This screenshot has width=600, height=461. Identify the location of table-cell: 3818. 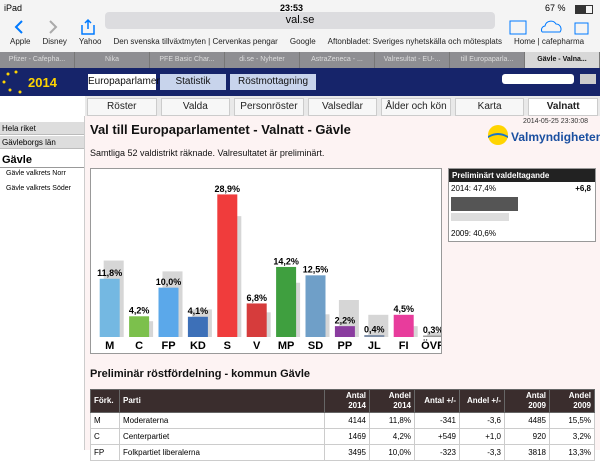
(527, 452).